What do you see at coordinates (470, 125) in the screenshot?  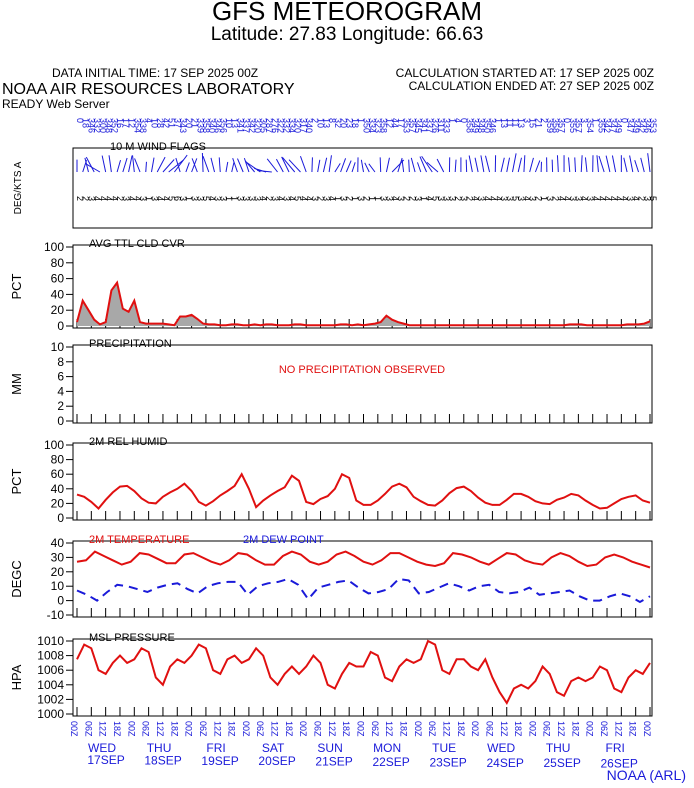 I see `wind-direction-label: 358` at bounding box center [470, 125].